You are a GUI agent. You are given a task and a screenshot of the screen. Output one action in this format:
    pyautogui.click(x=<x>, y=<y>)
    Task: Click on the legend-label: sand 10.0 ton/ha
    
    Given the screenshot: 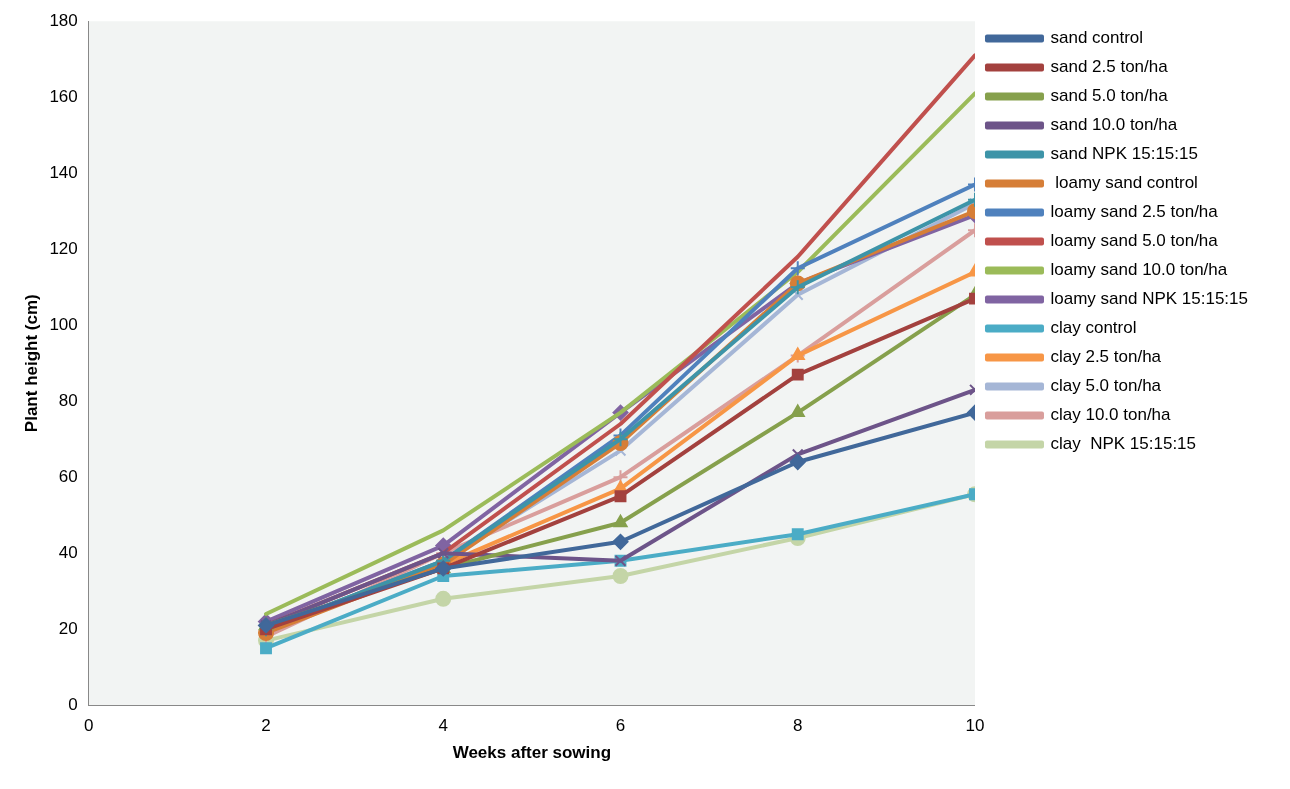 What is the action you would take?
    pyautogui.click(x=1114, y=125)
    